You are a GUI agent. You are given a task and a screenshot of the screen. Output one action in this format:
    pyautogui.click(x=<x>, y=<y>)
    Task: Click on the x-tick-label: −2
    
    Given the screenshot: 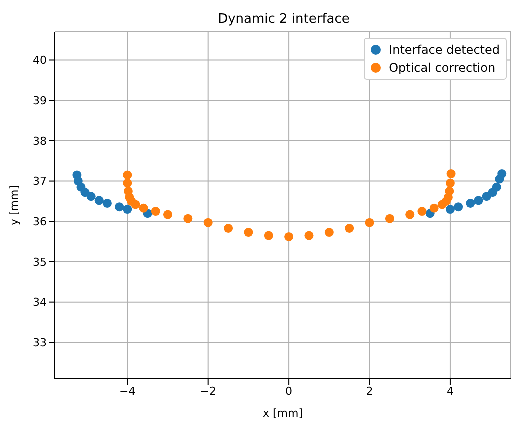 What is the action you would take?
    pyautogui.click(x=208, y=391)
    